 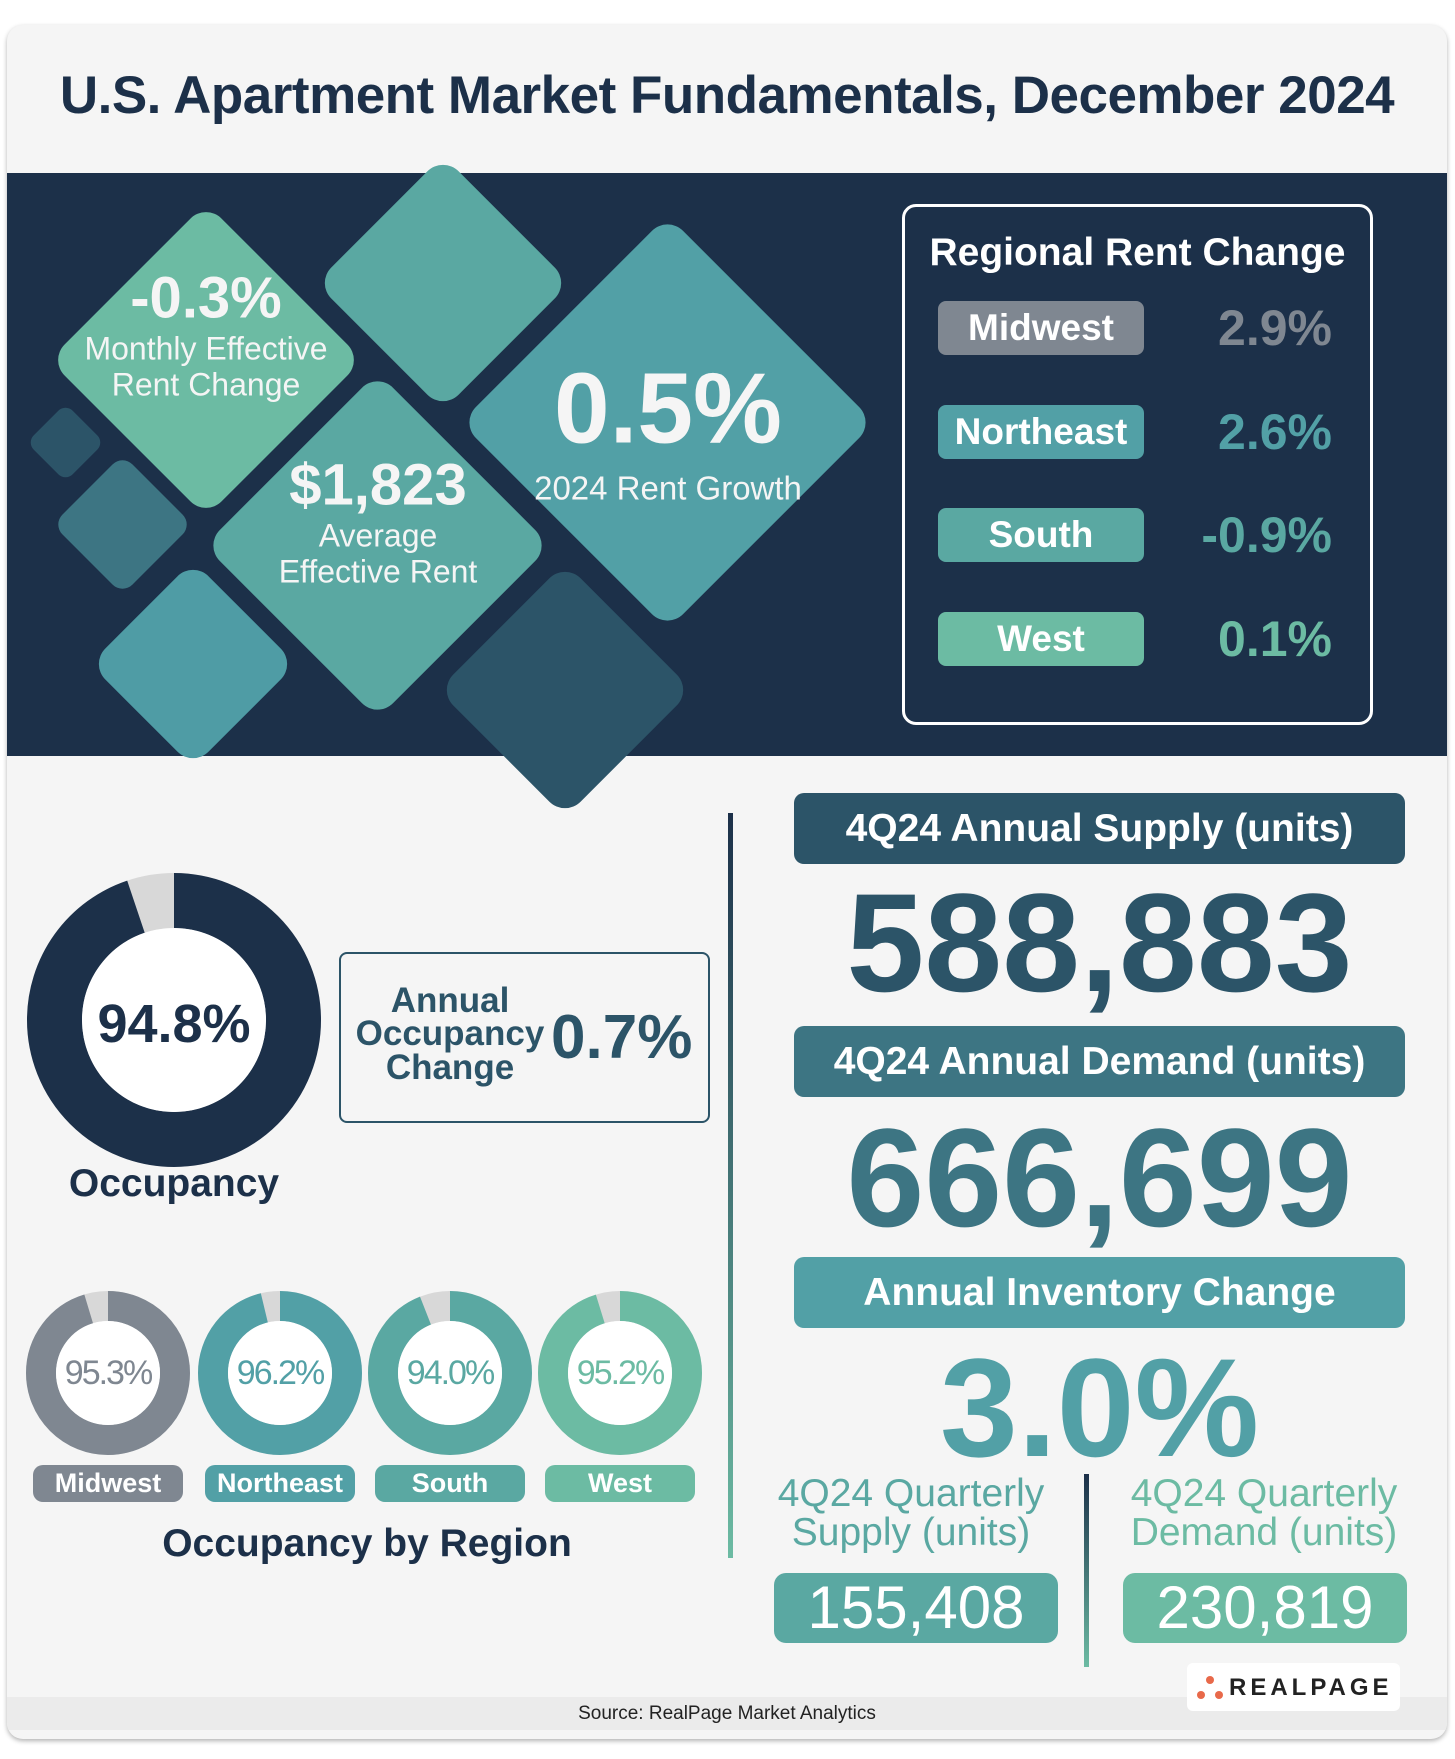 I want to click on rent-growth: 0.5% 2024 Rent Growth, so click(x=668, y=430).